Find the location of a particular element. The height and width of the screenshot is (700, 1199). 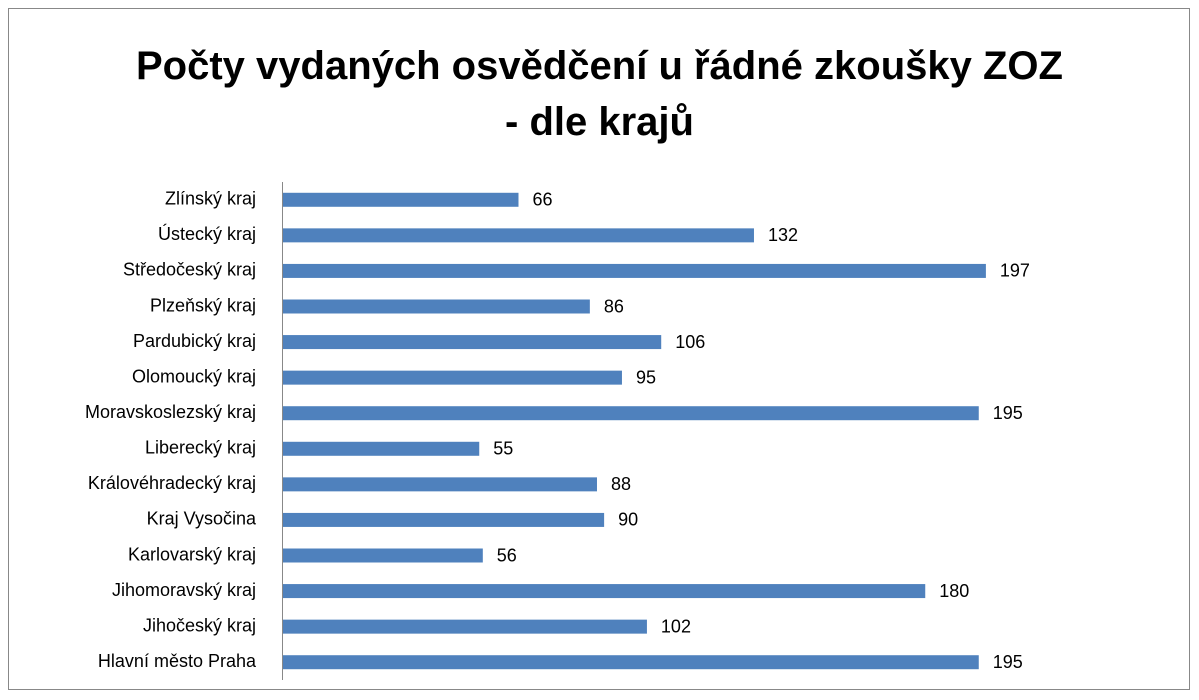

y-tick-label: Jihomoravský kraj is located at coordinates (184, 590).